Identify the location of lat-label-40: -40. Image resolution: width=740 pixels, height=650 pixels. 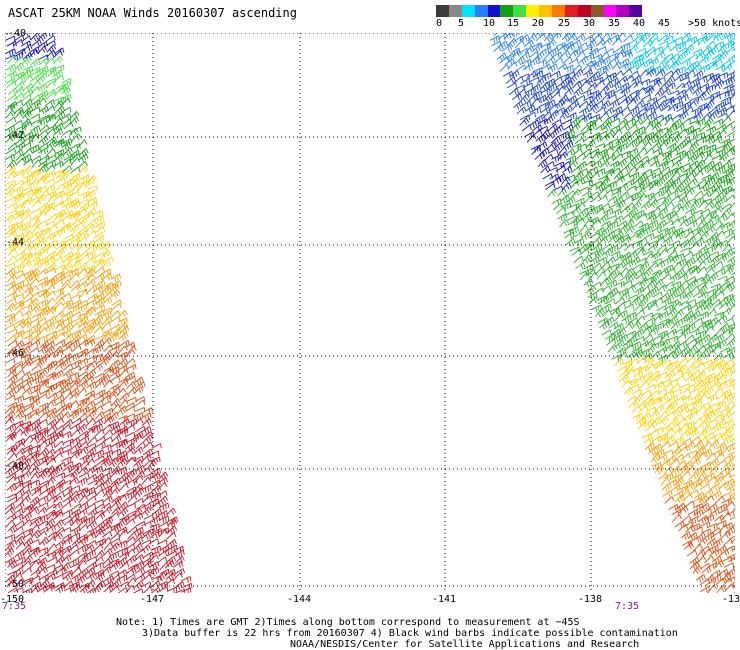
(17, 33).